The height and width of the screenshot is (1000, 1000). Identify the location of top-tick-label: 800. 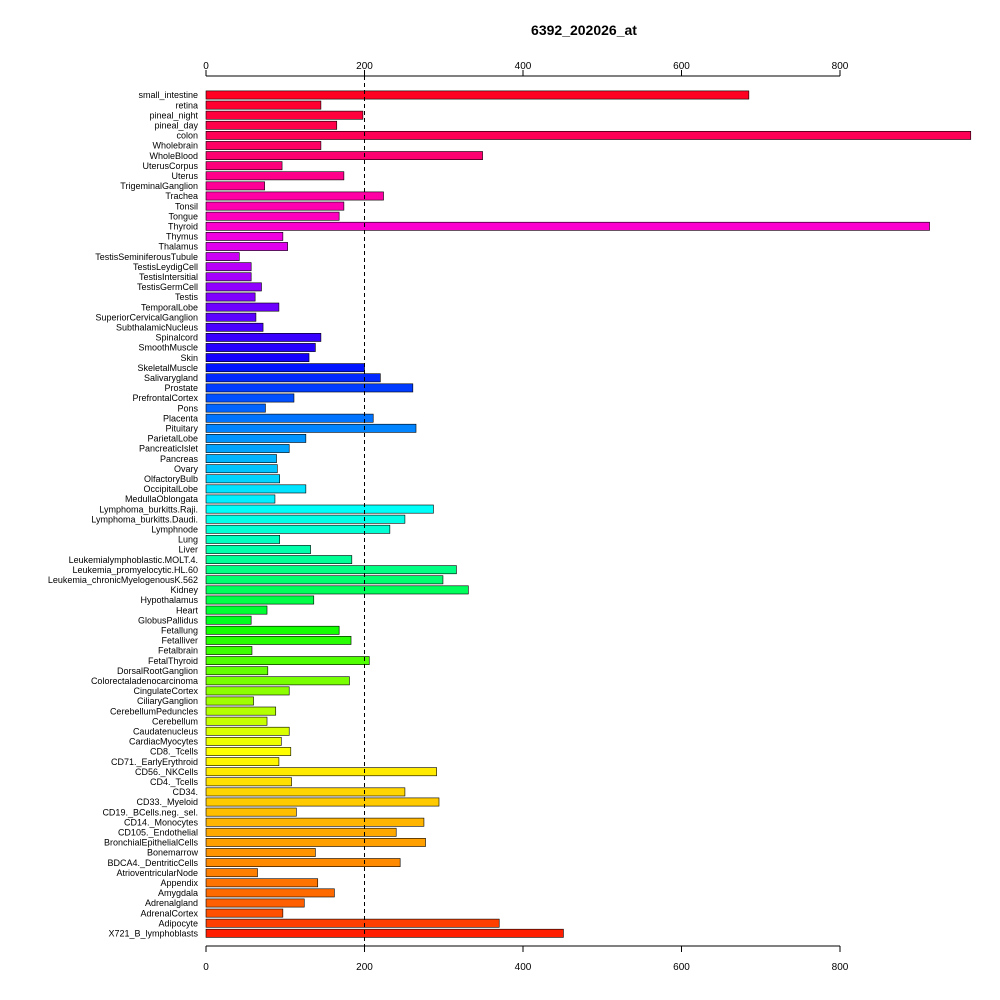
(840, 66).